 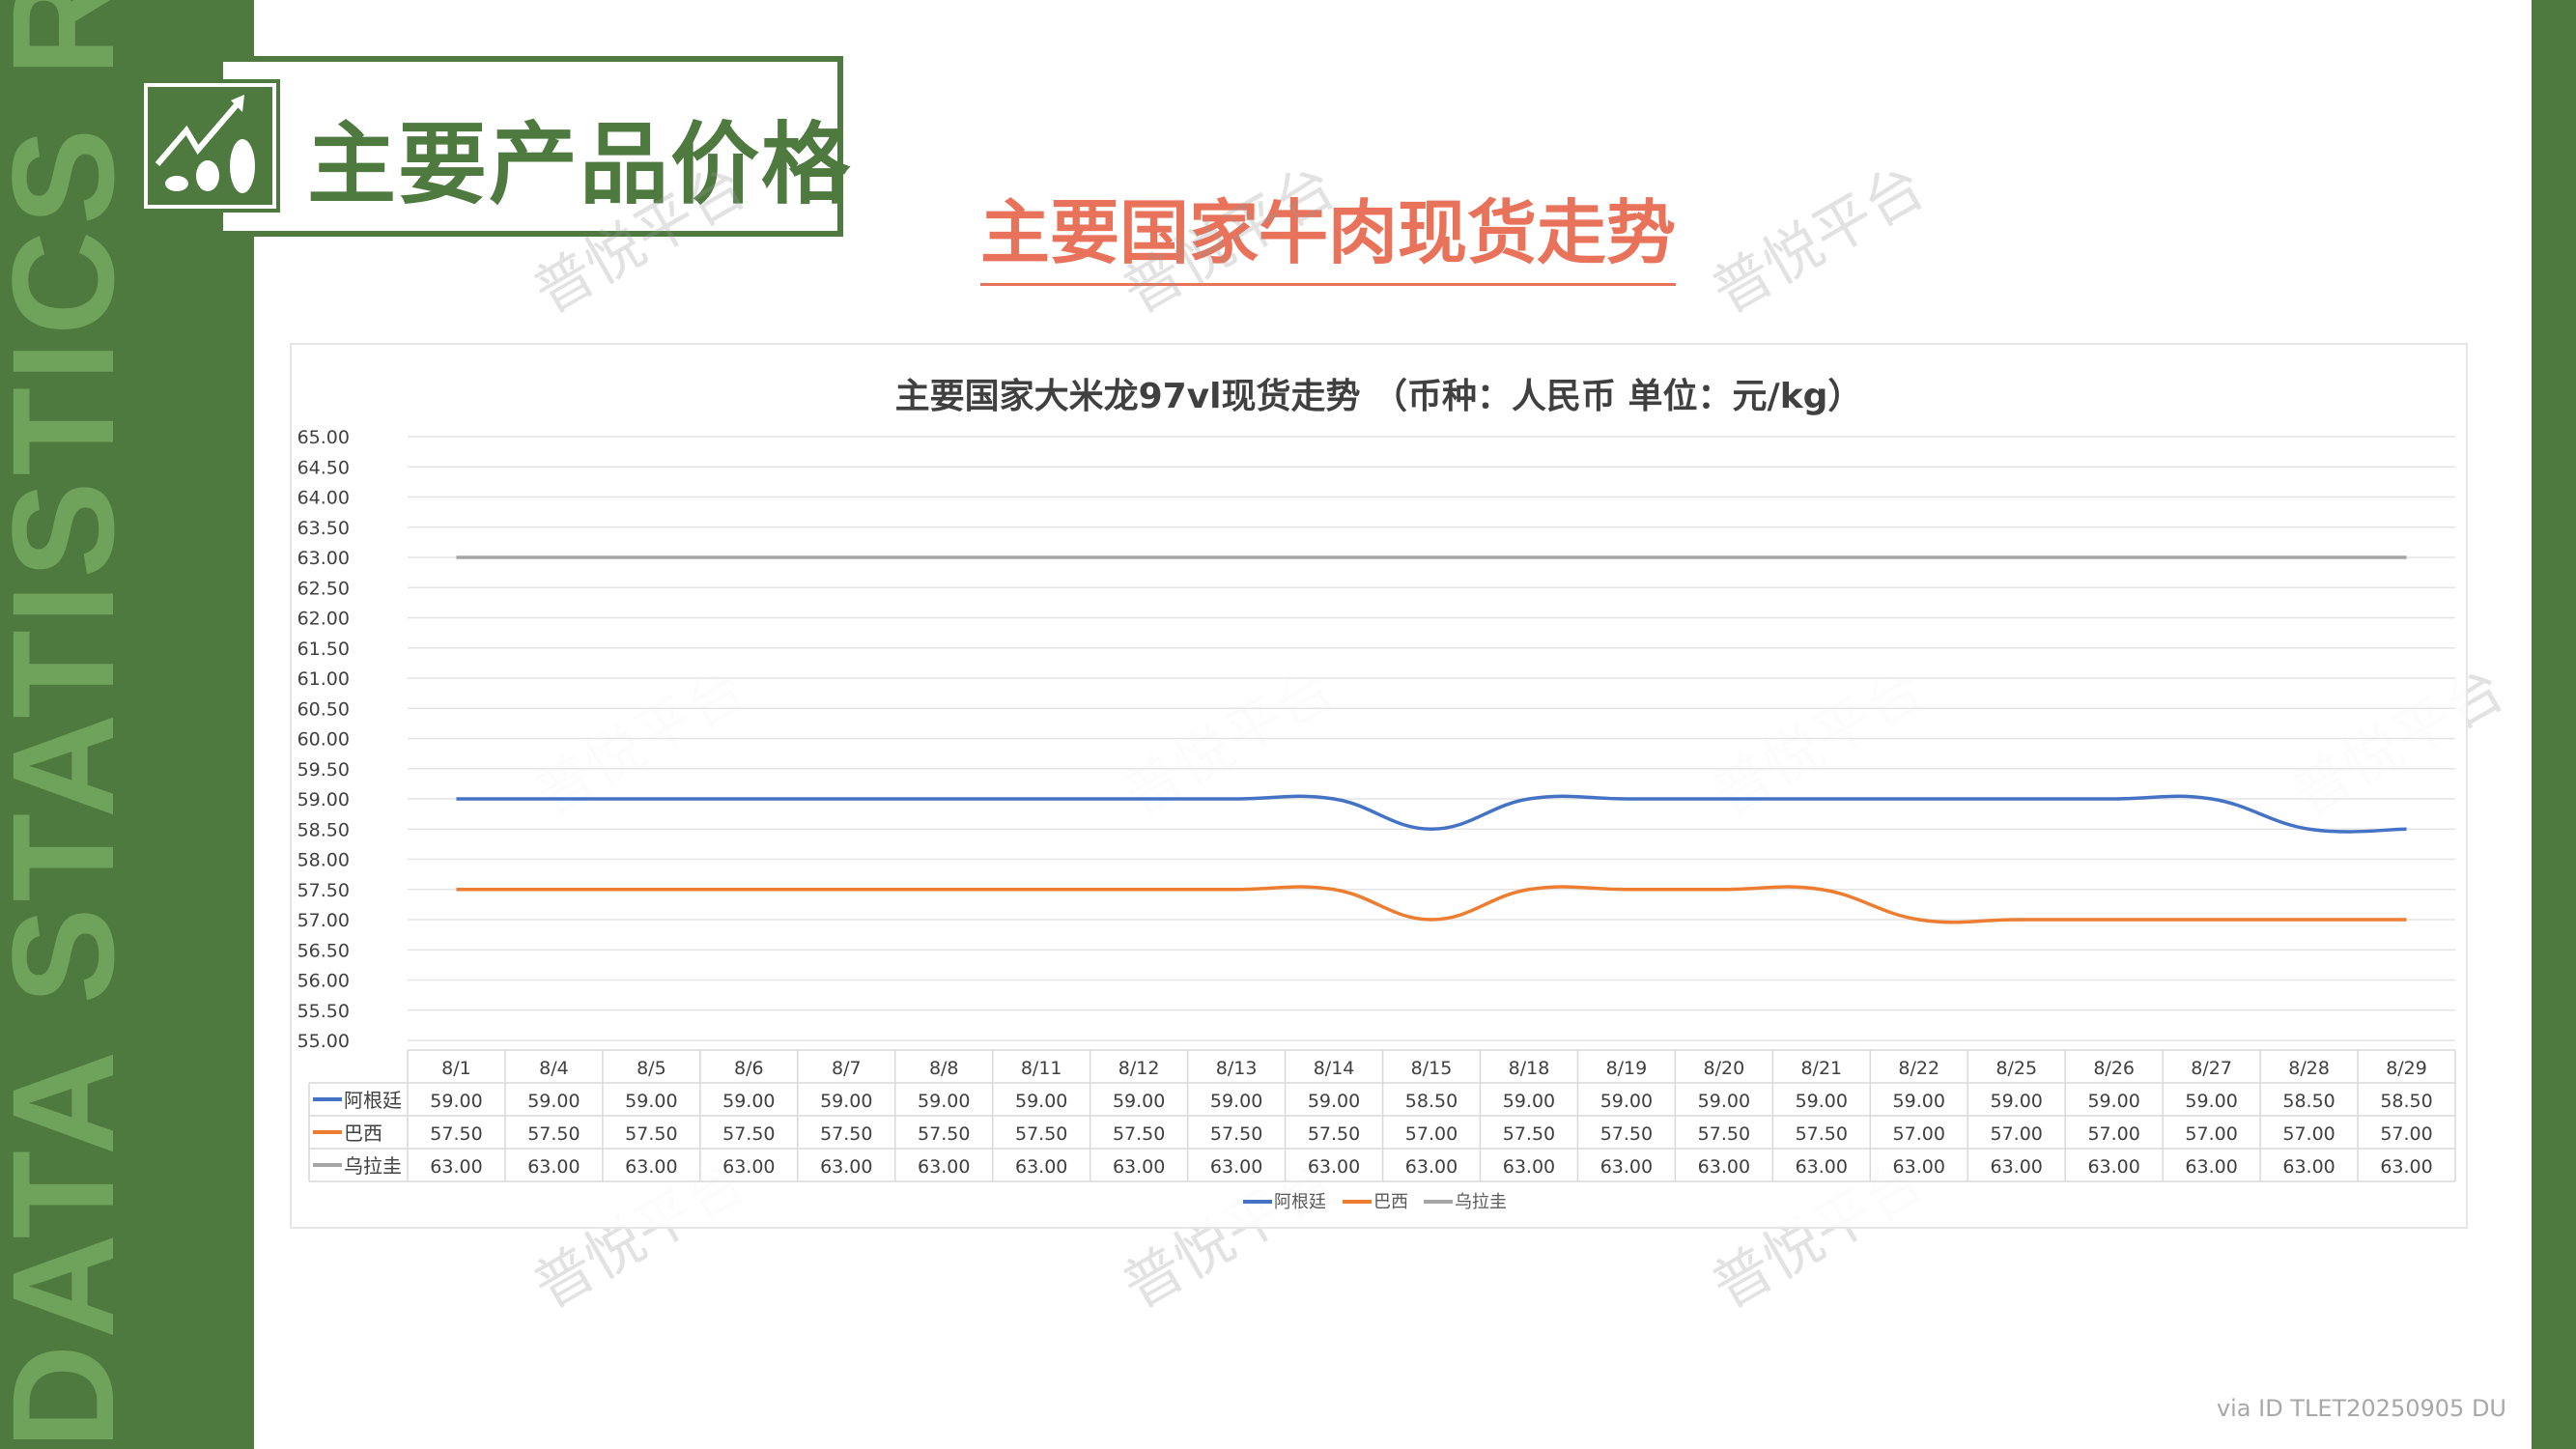 I want to click on x-category-label: 8/27, so click(x=2211, y=1068).